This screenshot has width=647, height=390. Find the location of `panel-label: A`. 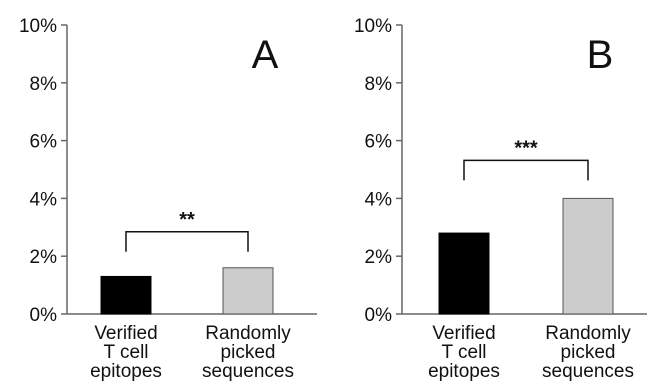

panel-label: A is located at coordinates (265, 55).